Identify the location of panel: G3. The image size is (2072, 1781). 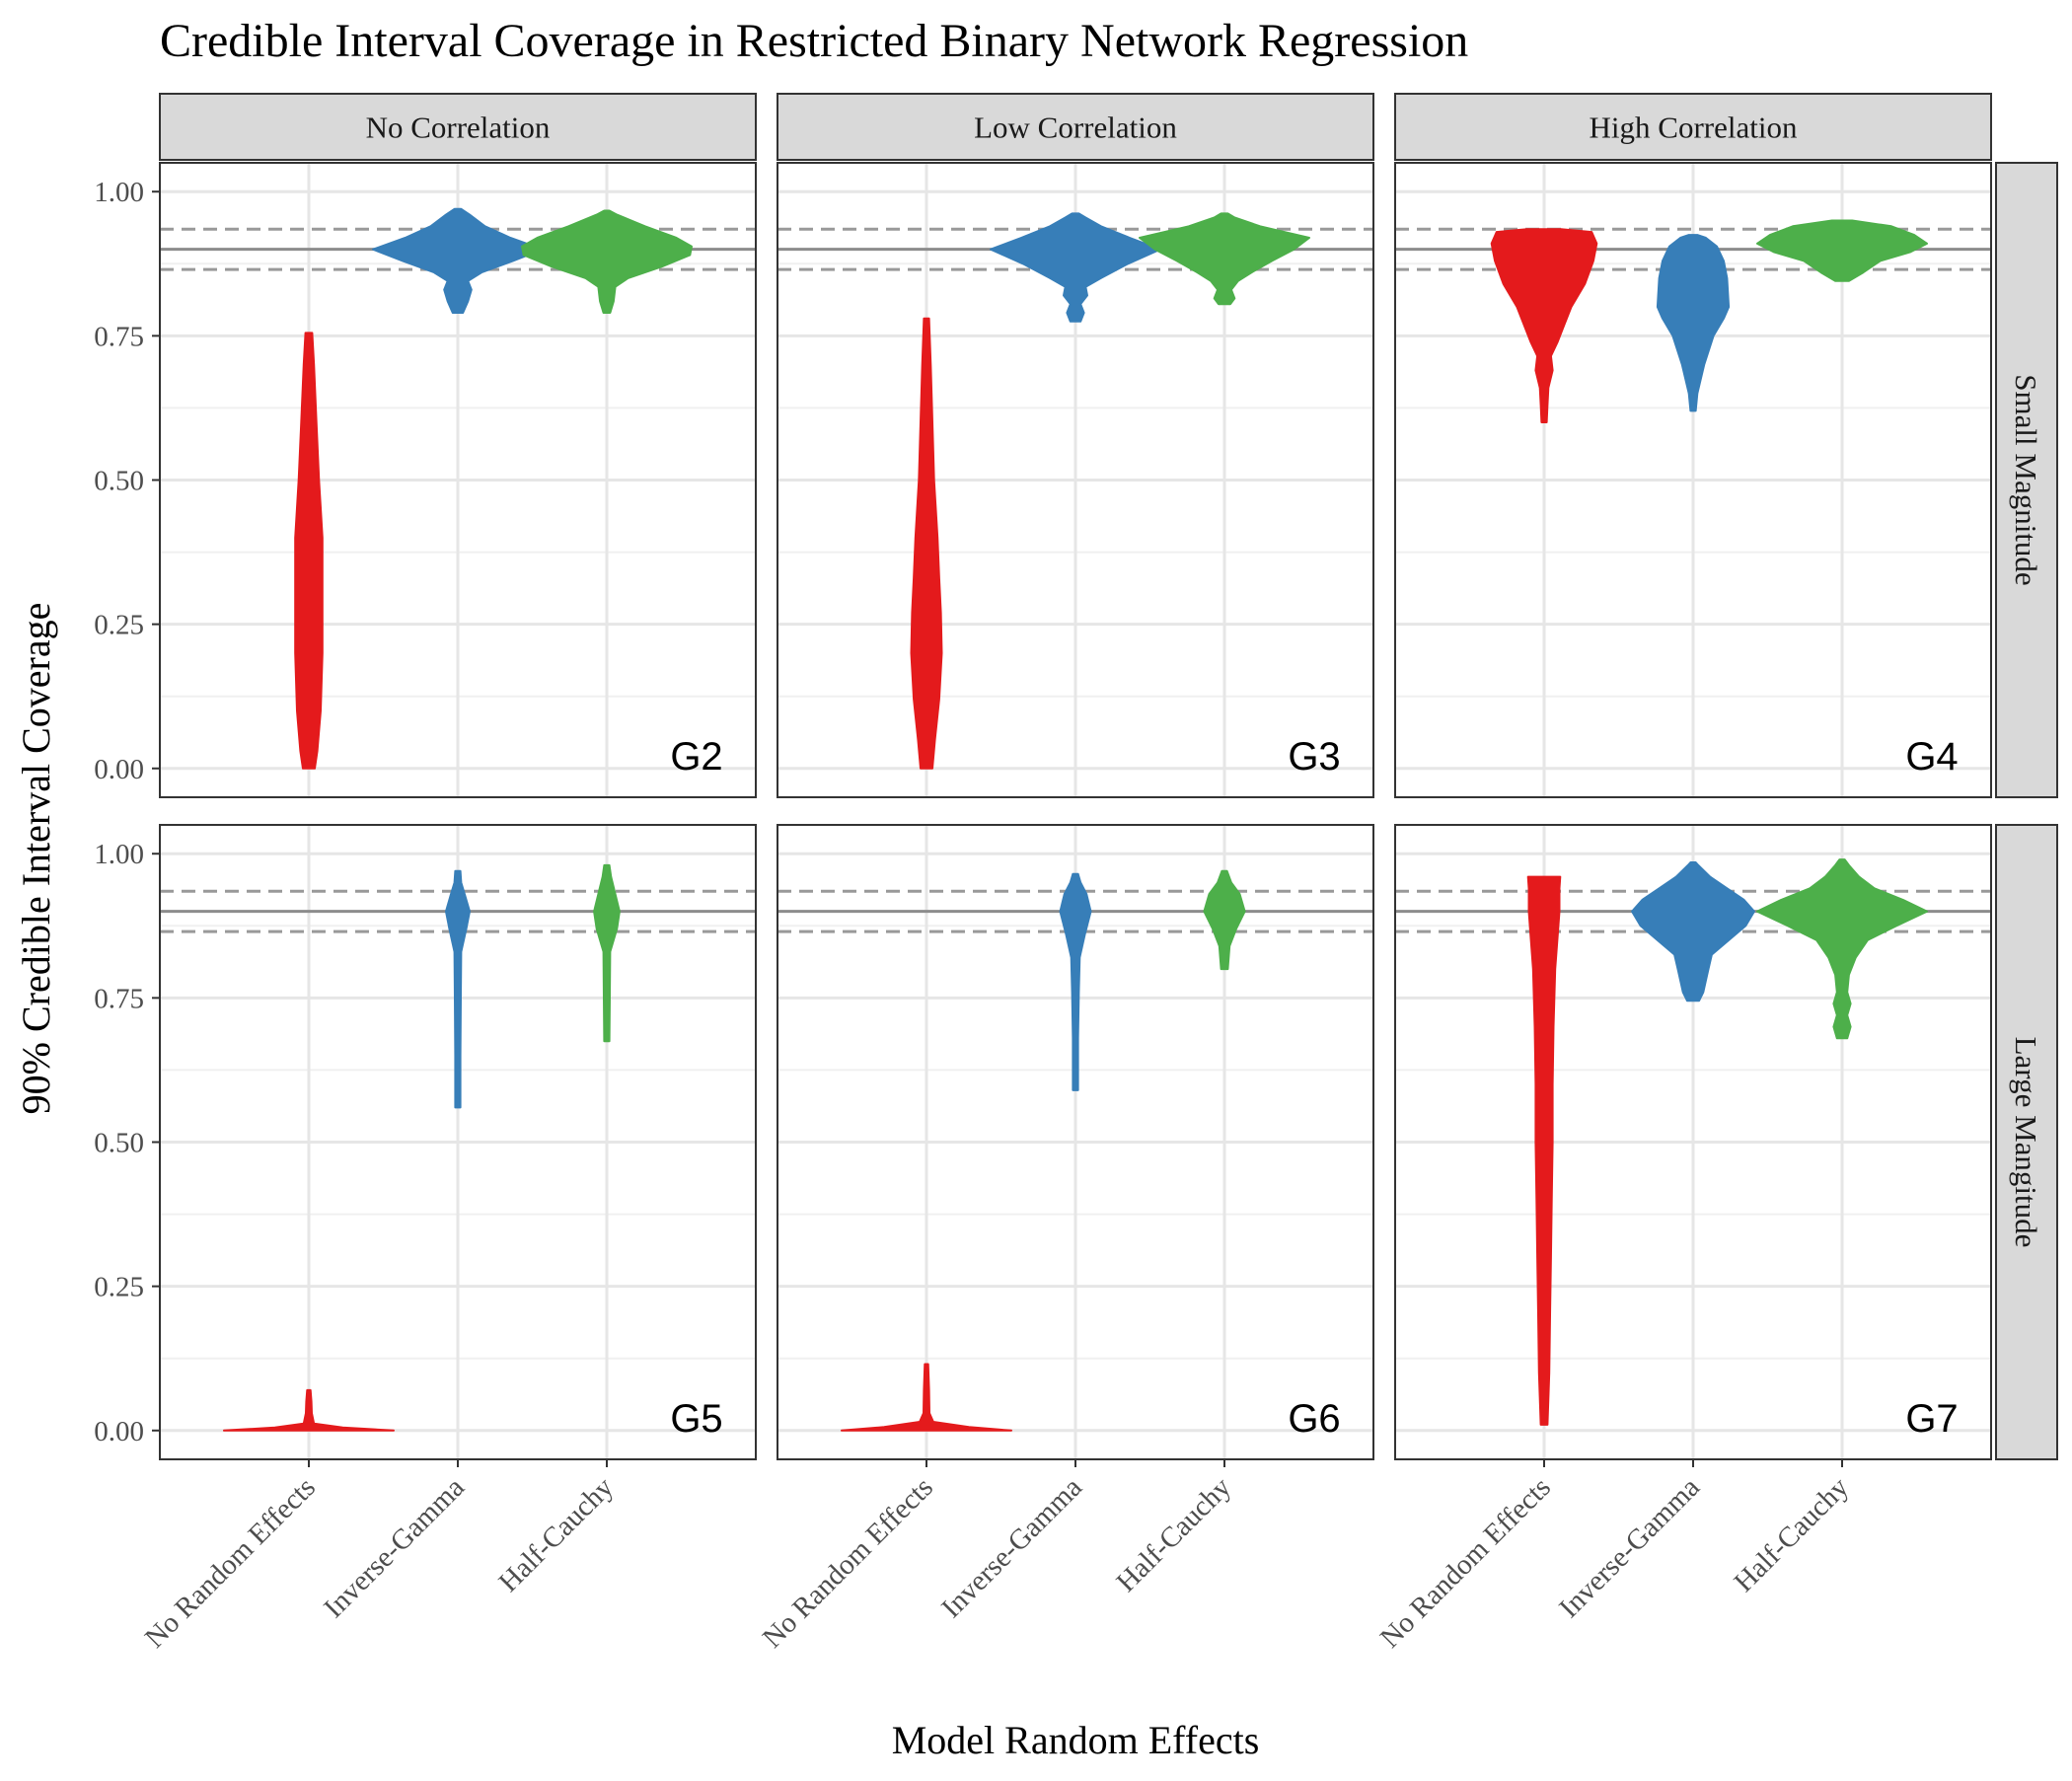
(1076, 480).